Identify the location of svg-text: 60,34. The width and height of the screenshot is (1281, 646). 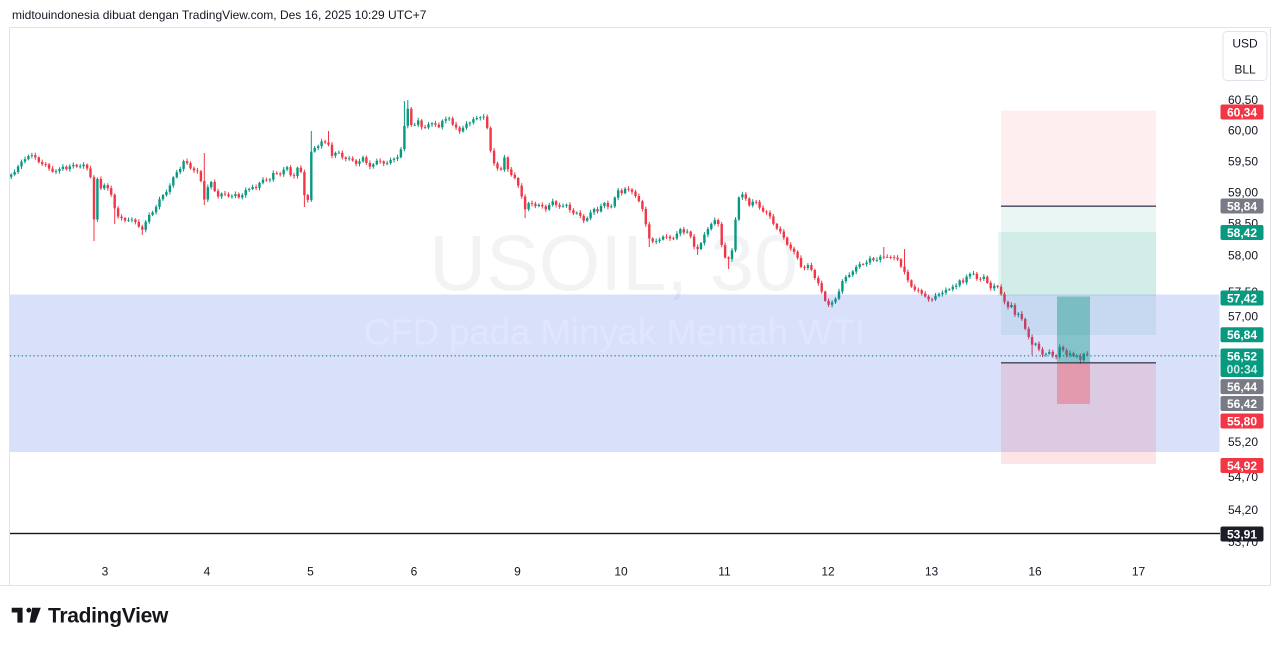
(1242, 112).